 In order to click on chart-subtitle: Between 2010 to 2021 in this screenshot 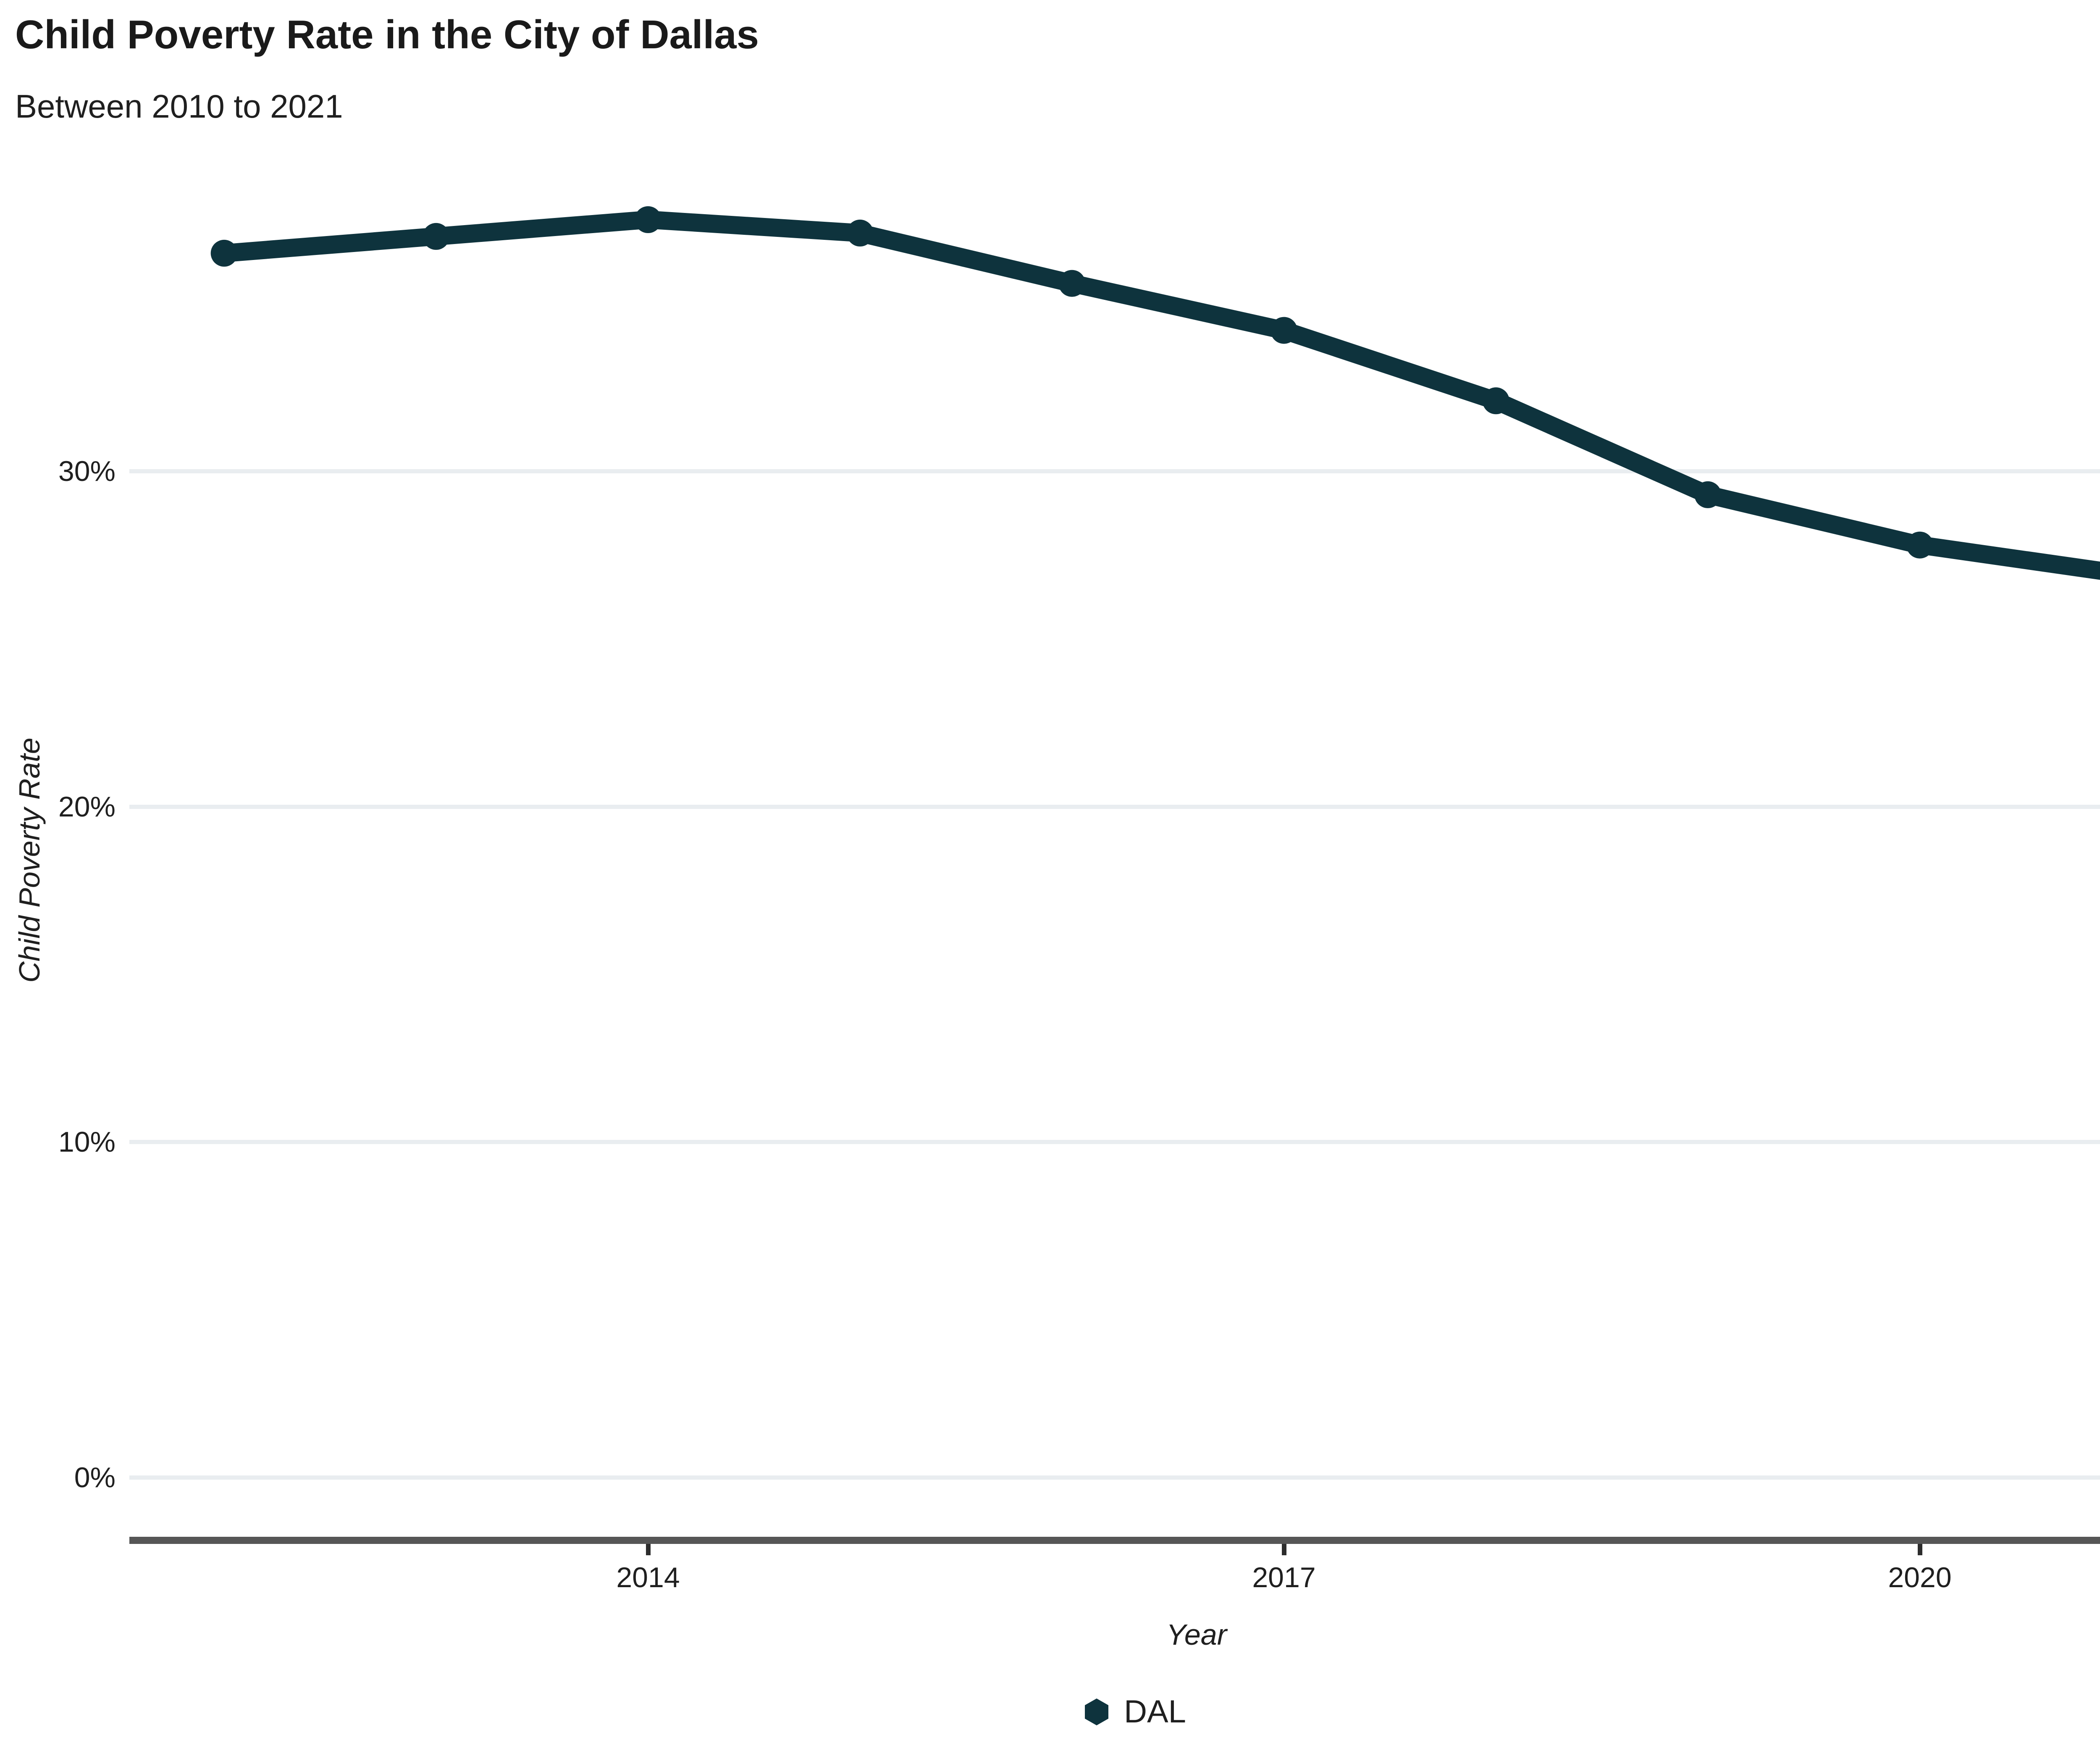, I will do `click(179, 106)`.